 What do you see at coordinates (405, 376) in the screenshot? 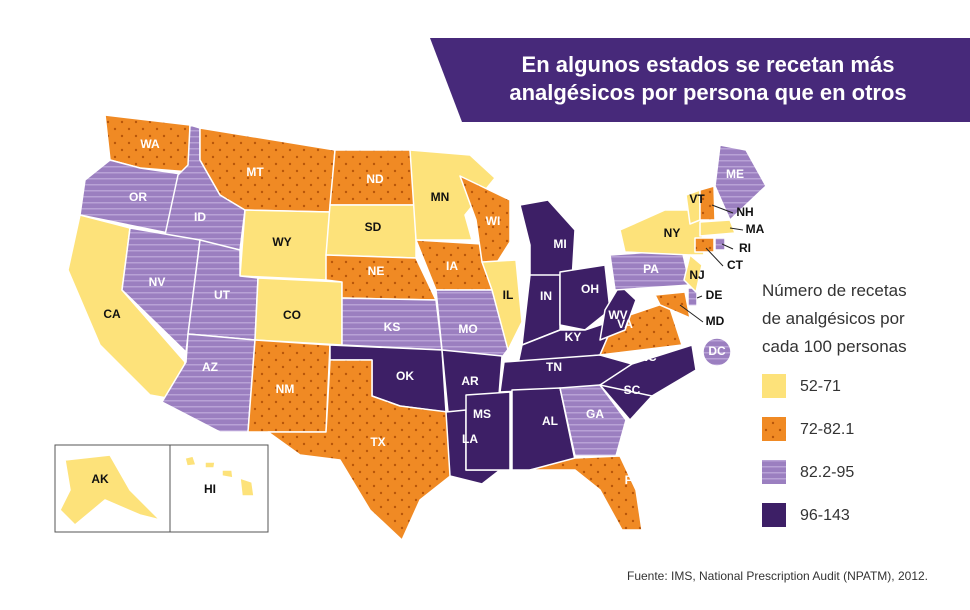
I see `state-label: OK` at bounding box center [405, 376].